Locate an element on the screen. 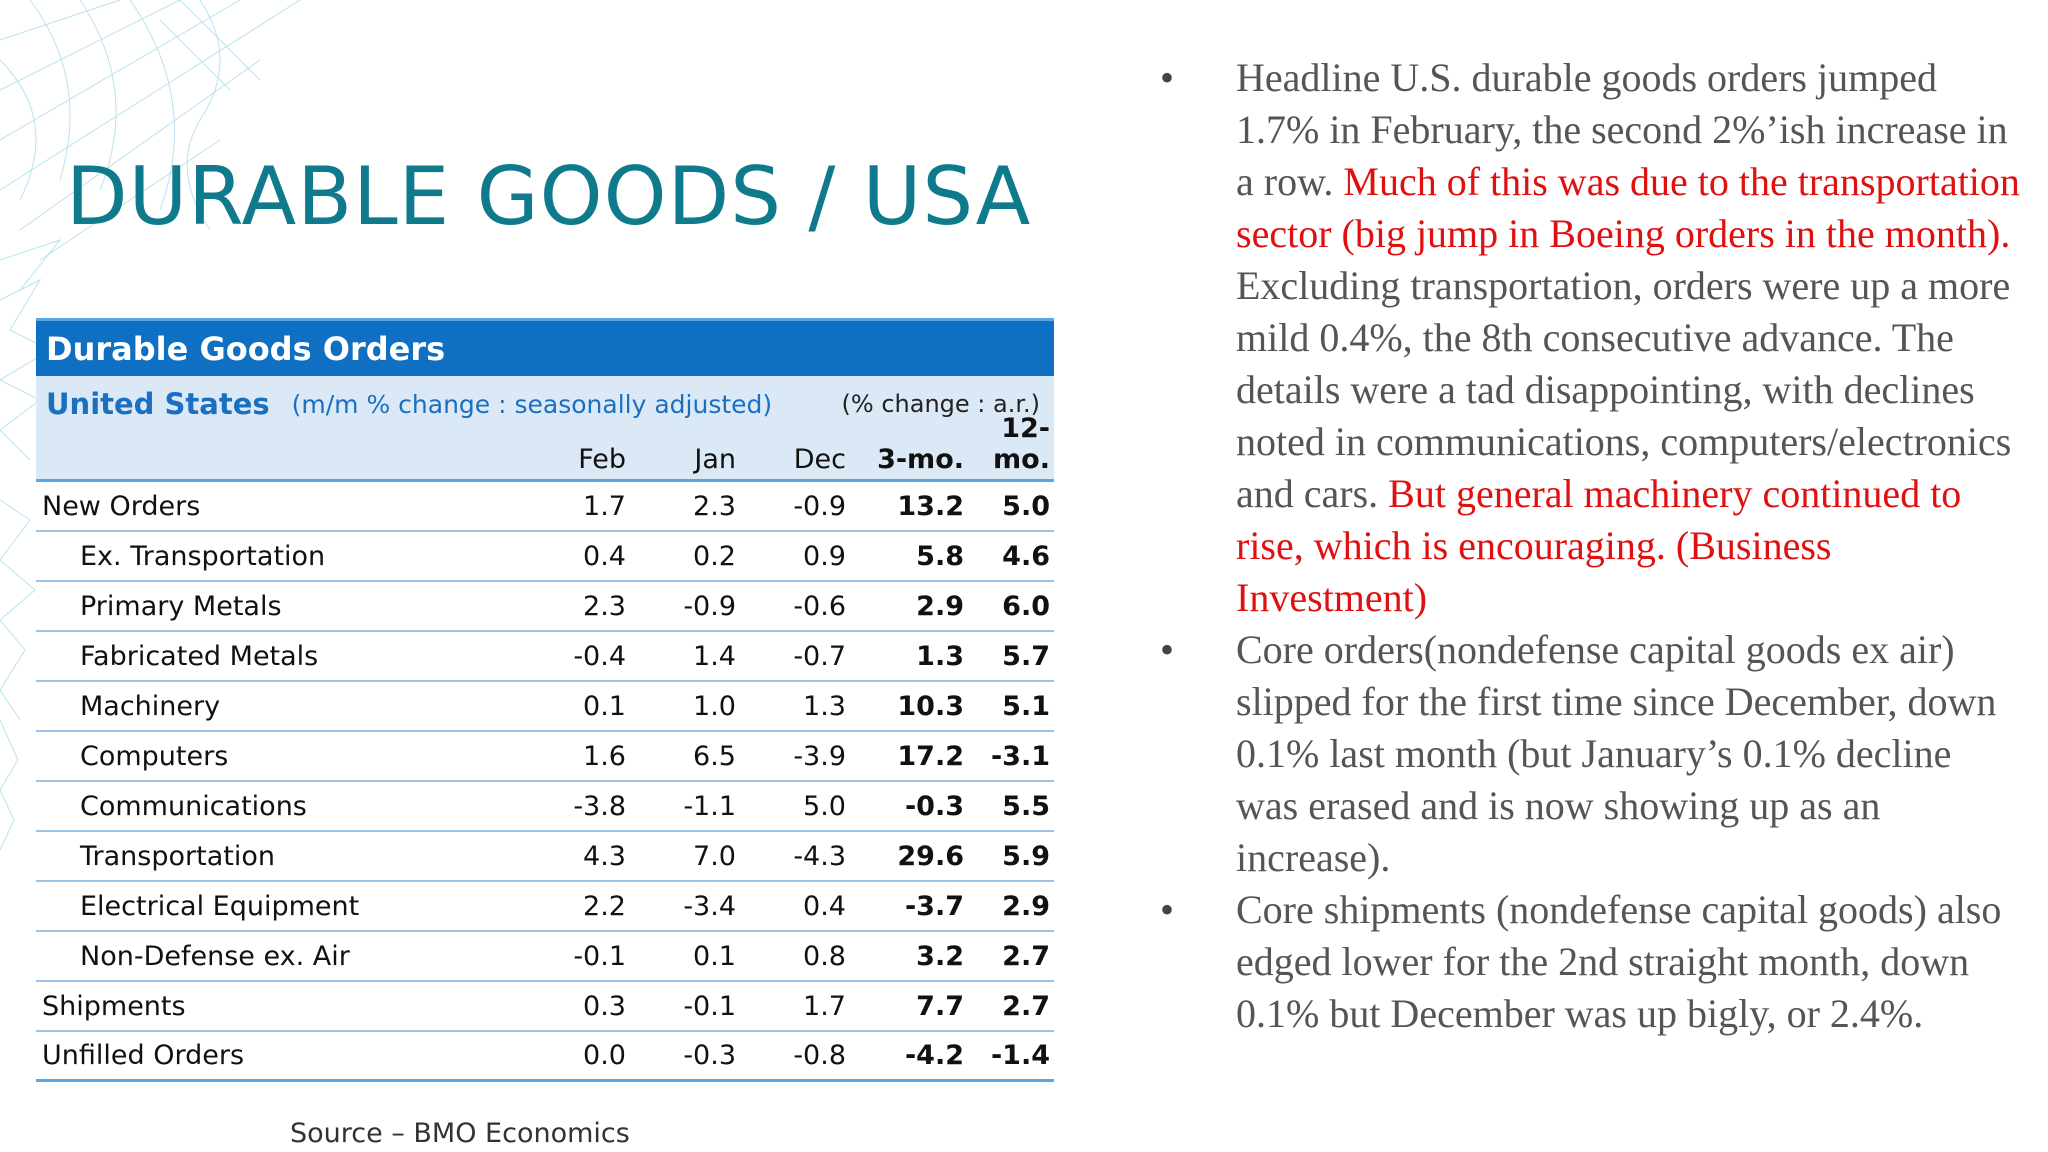 This screenshot has width=2048, height=1152. cell-dec: -3.9 is located at coordinates (819, 756).